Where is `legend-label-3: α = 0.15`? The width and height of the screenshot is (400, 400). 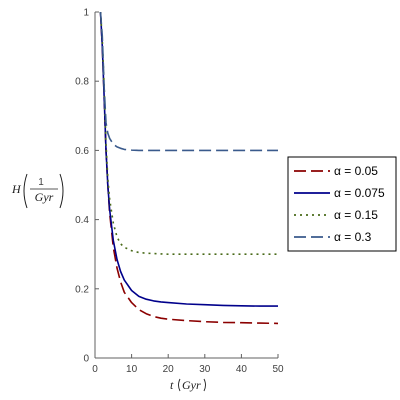 legend-label-3: α = 0.15 is located at coordinates (356, 215).